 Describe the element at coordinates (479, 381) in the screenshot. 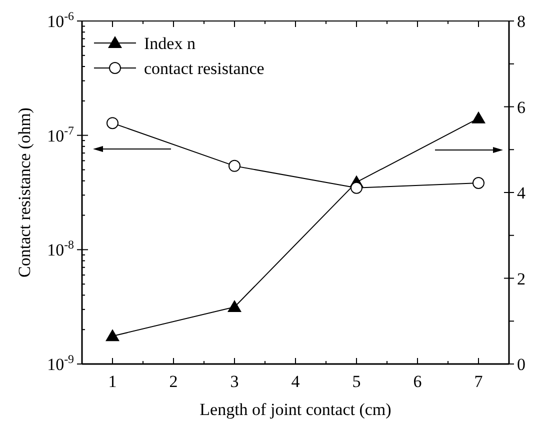

I see `x-tick-label: 7` at that location.